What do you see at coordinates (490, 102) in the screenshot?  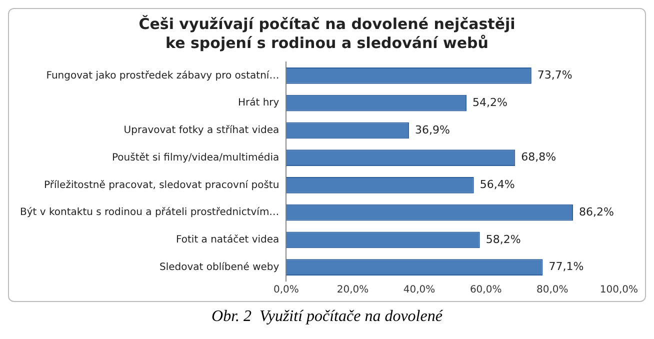 I see `data-label: 54,2%` at bounding box center [490, 102].